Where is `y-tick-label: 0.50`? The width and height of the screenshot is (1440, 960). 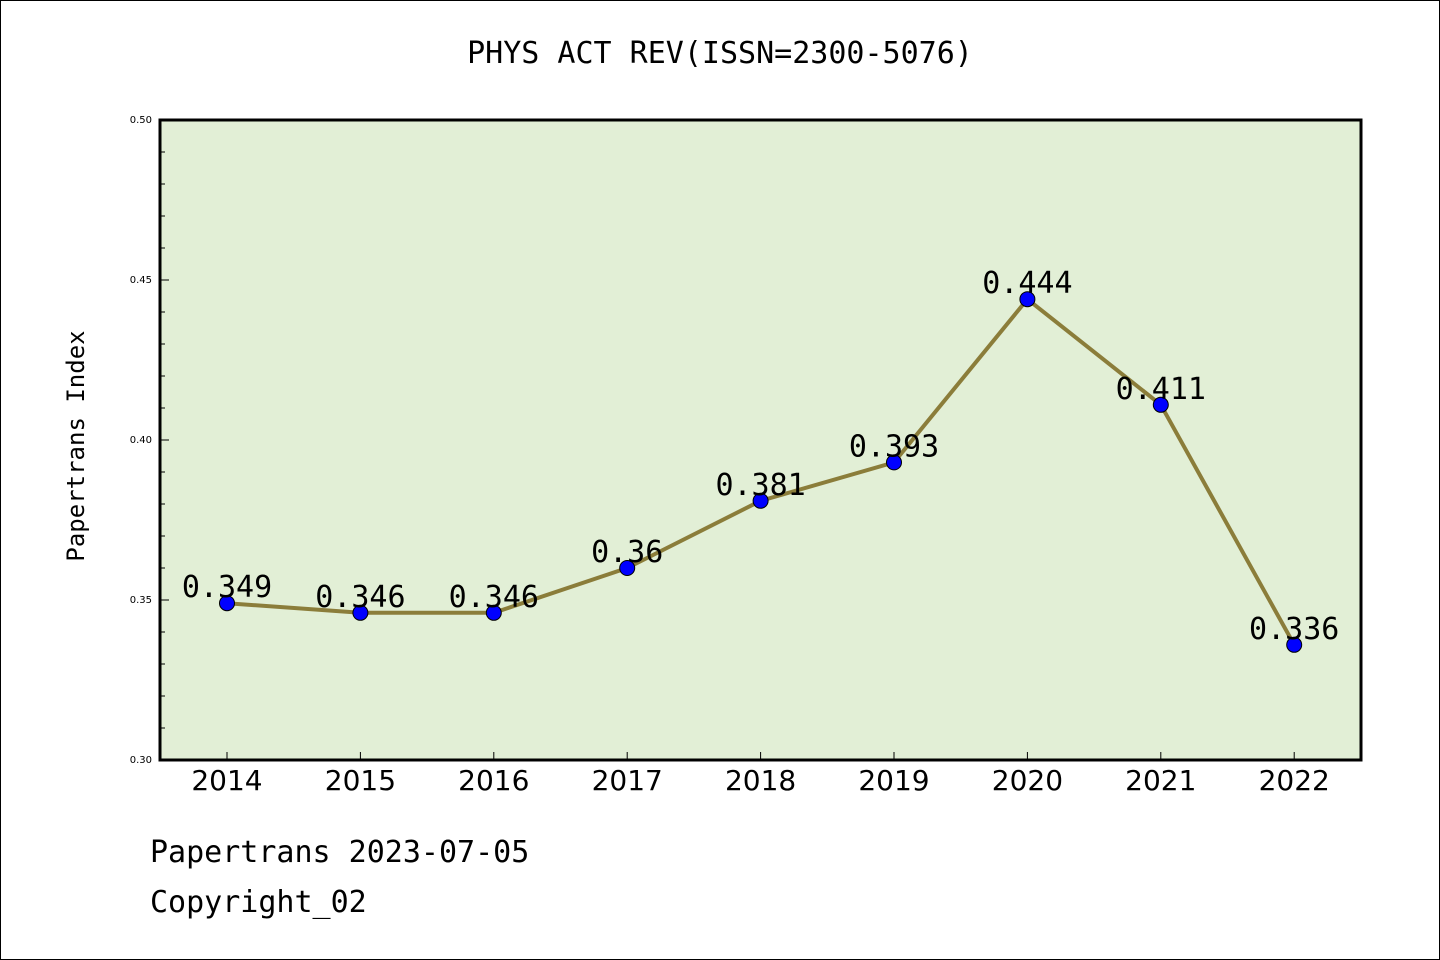 y-tick-label: 0.50 is located at coordinates (141, 120).